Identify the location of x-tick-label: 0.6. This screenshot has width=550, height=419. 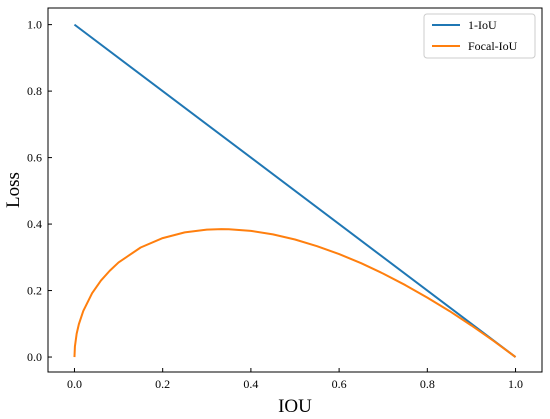
(339, 384).